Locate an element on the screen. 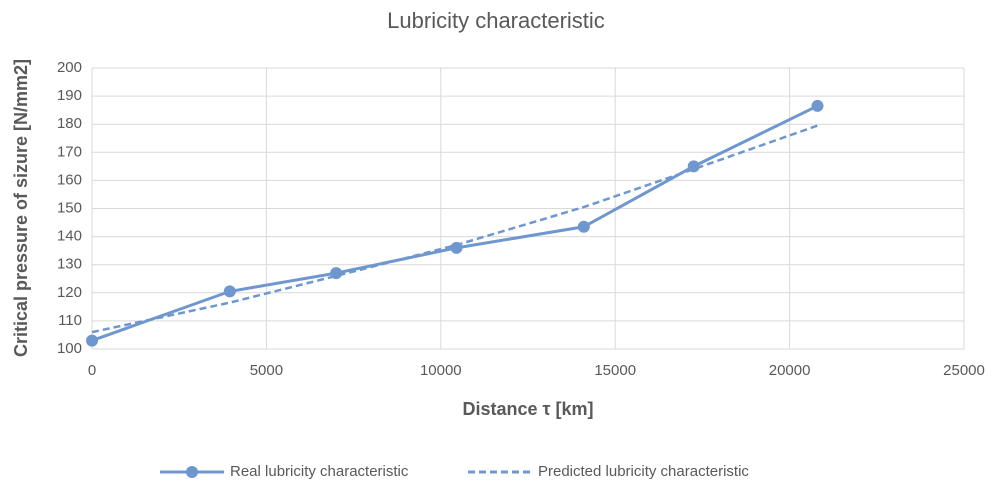 This screenshot has height=482, width=992. legend-label: Real lubricity characteristic is located at coordinates (319, 471).